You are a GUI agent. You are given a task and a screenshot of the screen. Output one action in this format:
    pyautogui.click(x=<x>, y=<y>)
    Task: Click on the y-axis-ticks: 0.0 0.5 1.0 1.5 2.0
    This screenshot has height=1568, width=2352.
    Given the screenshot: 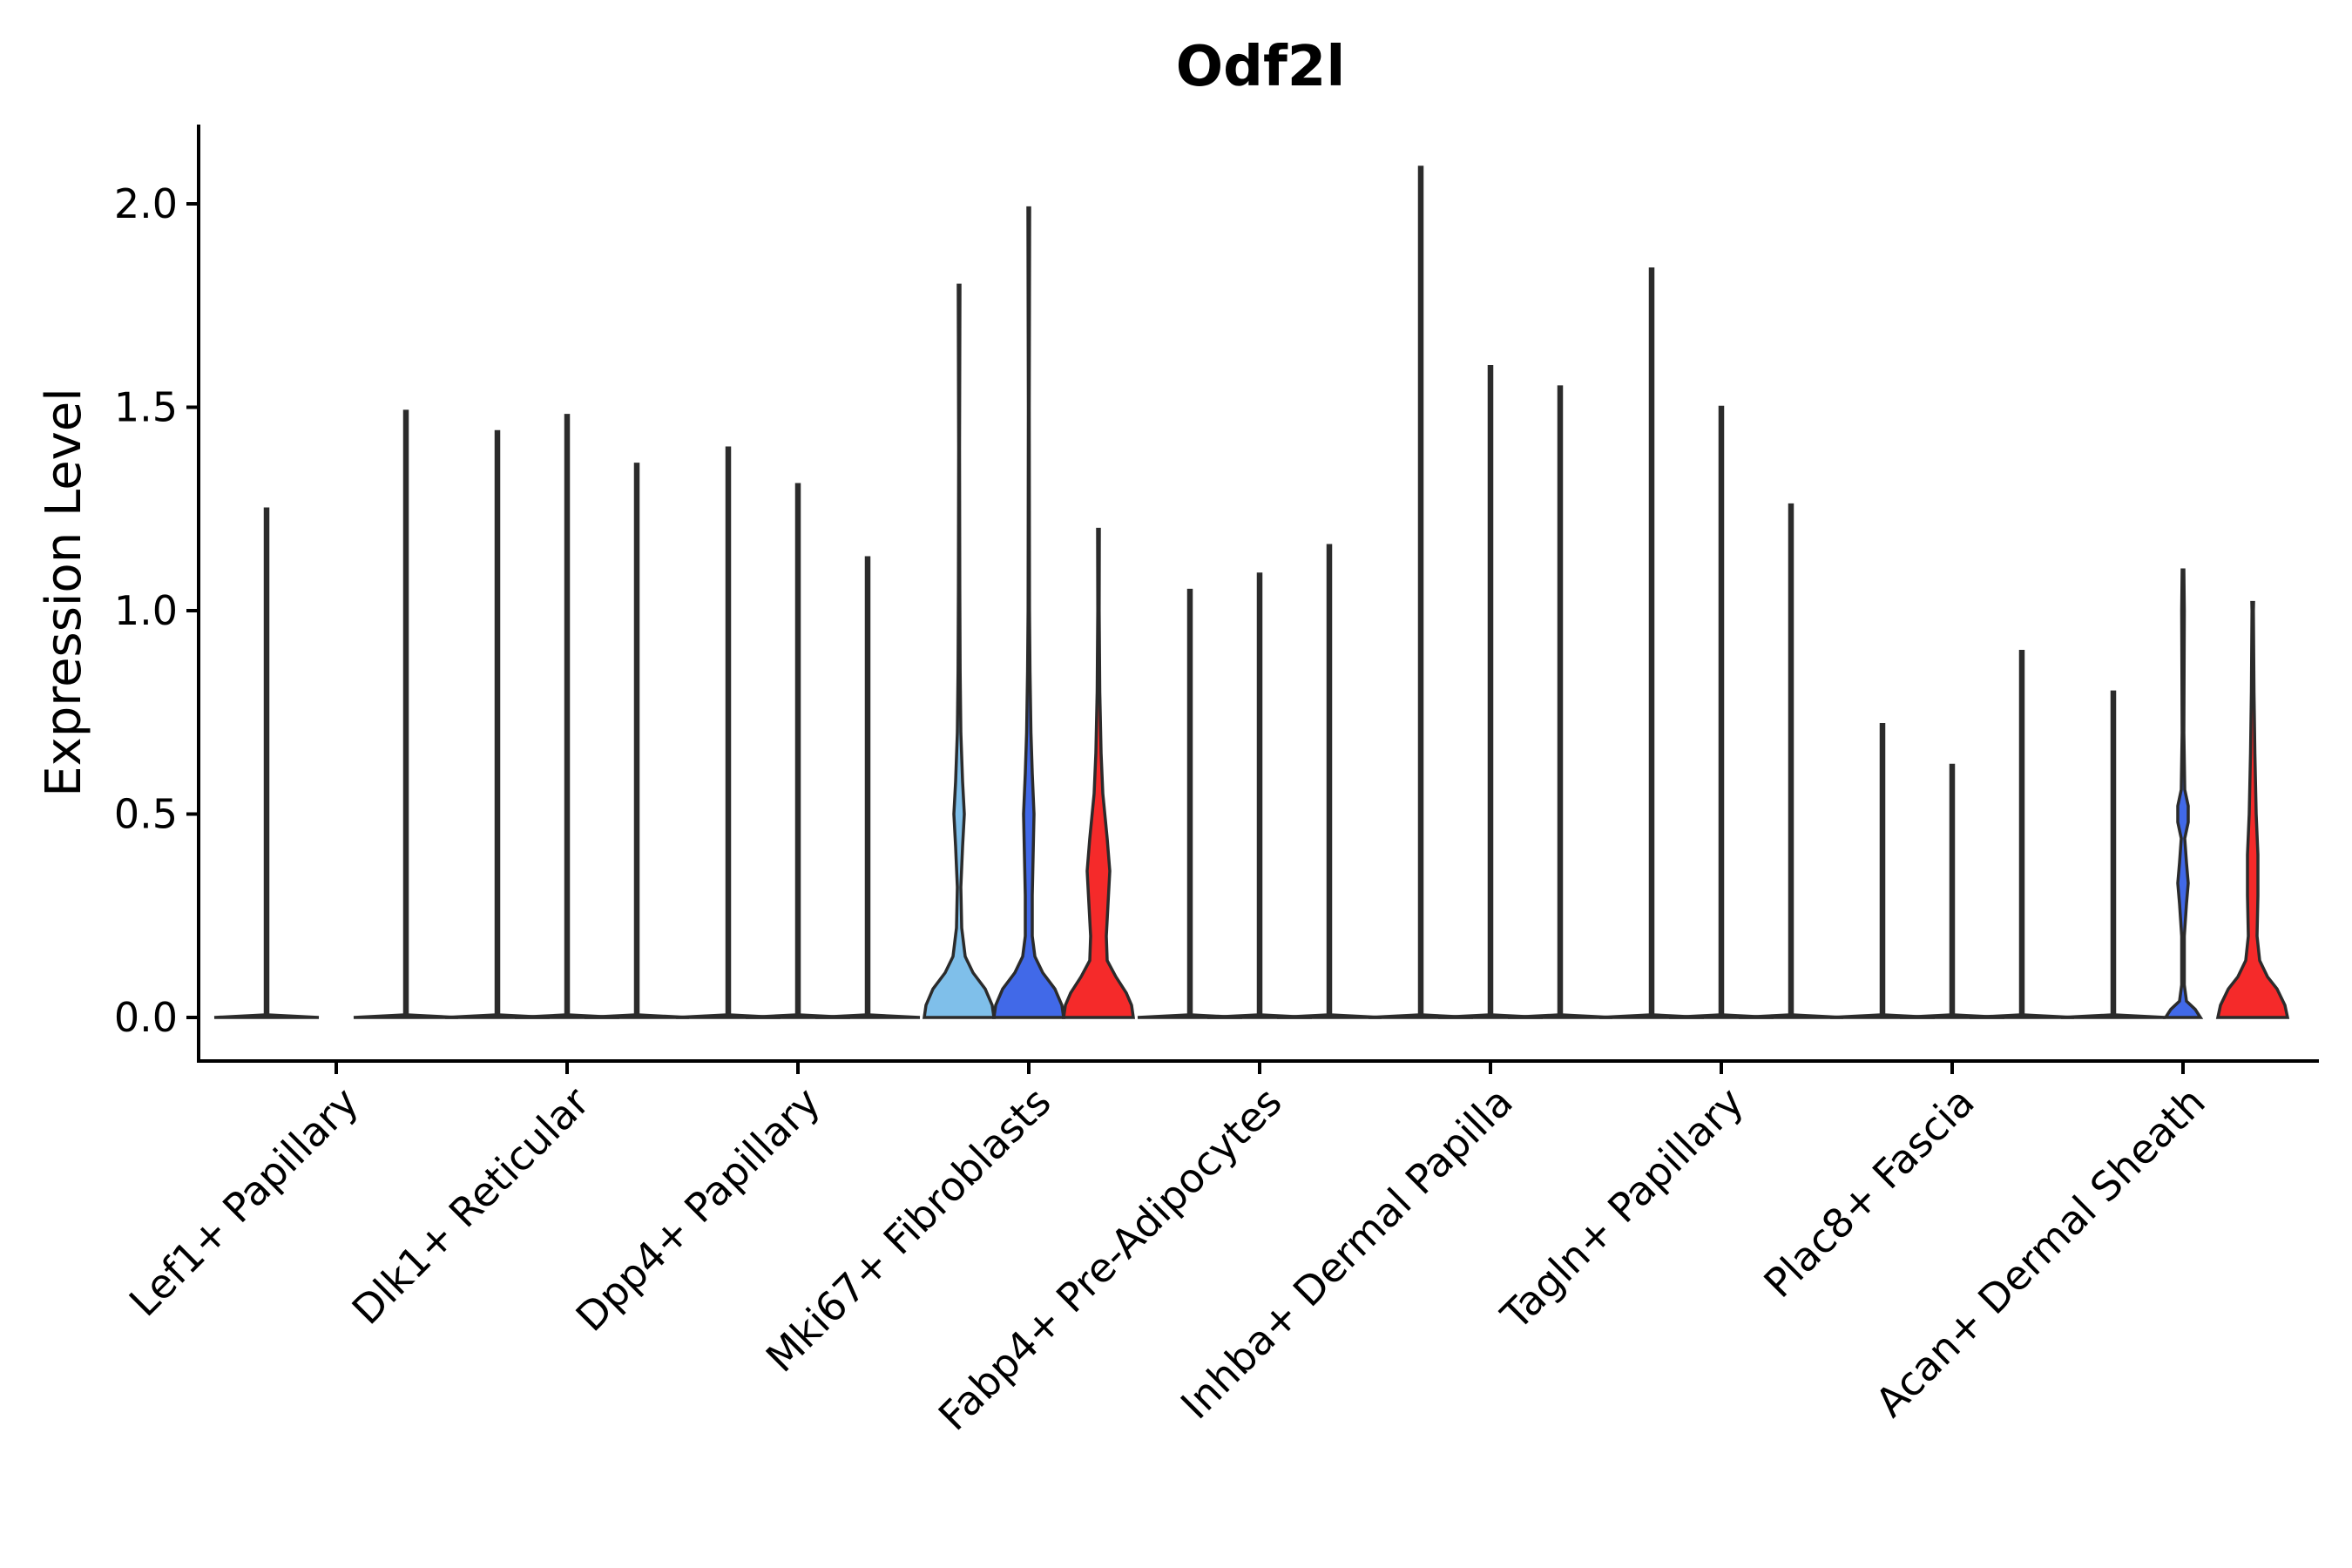 What is the action you would take?
    pyautogui.click(x=156, y=610)
    